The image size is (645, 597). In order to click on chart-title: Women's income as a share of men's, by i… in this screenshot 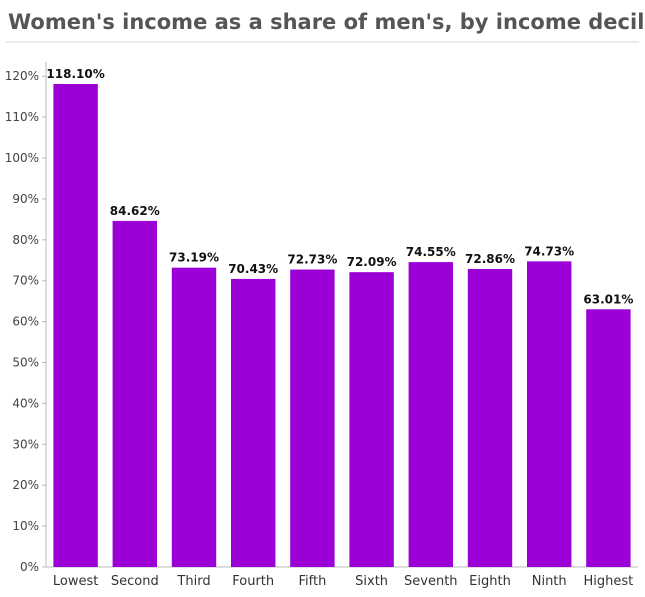, I will do `click(326, 22)`.